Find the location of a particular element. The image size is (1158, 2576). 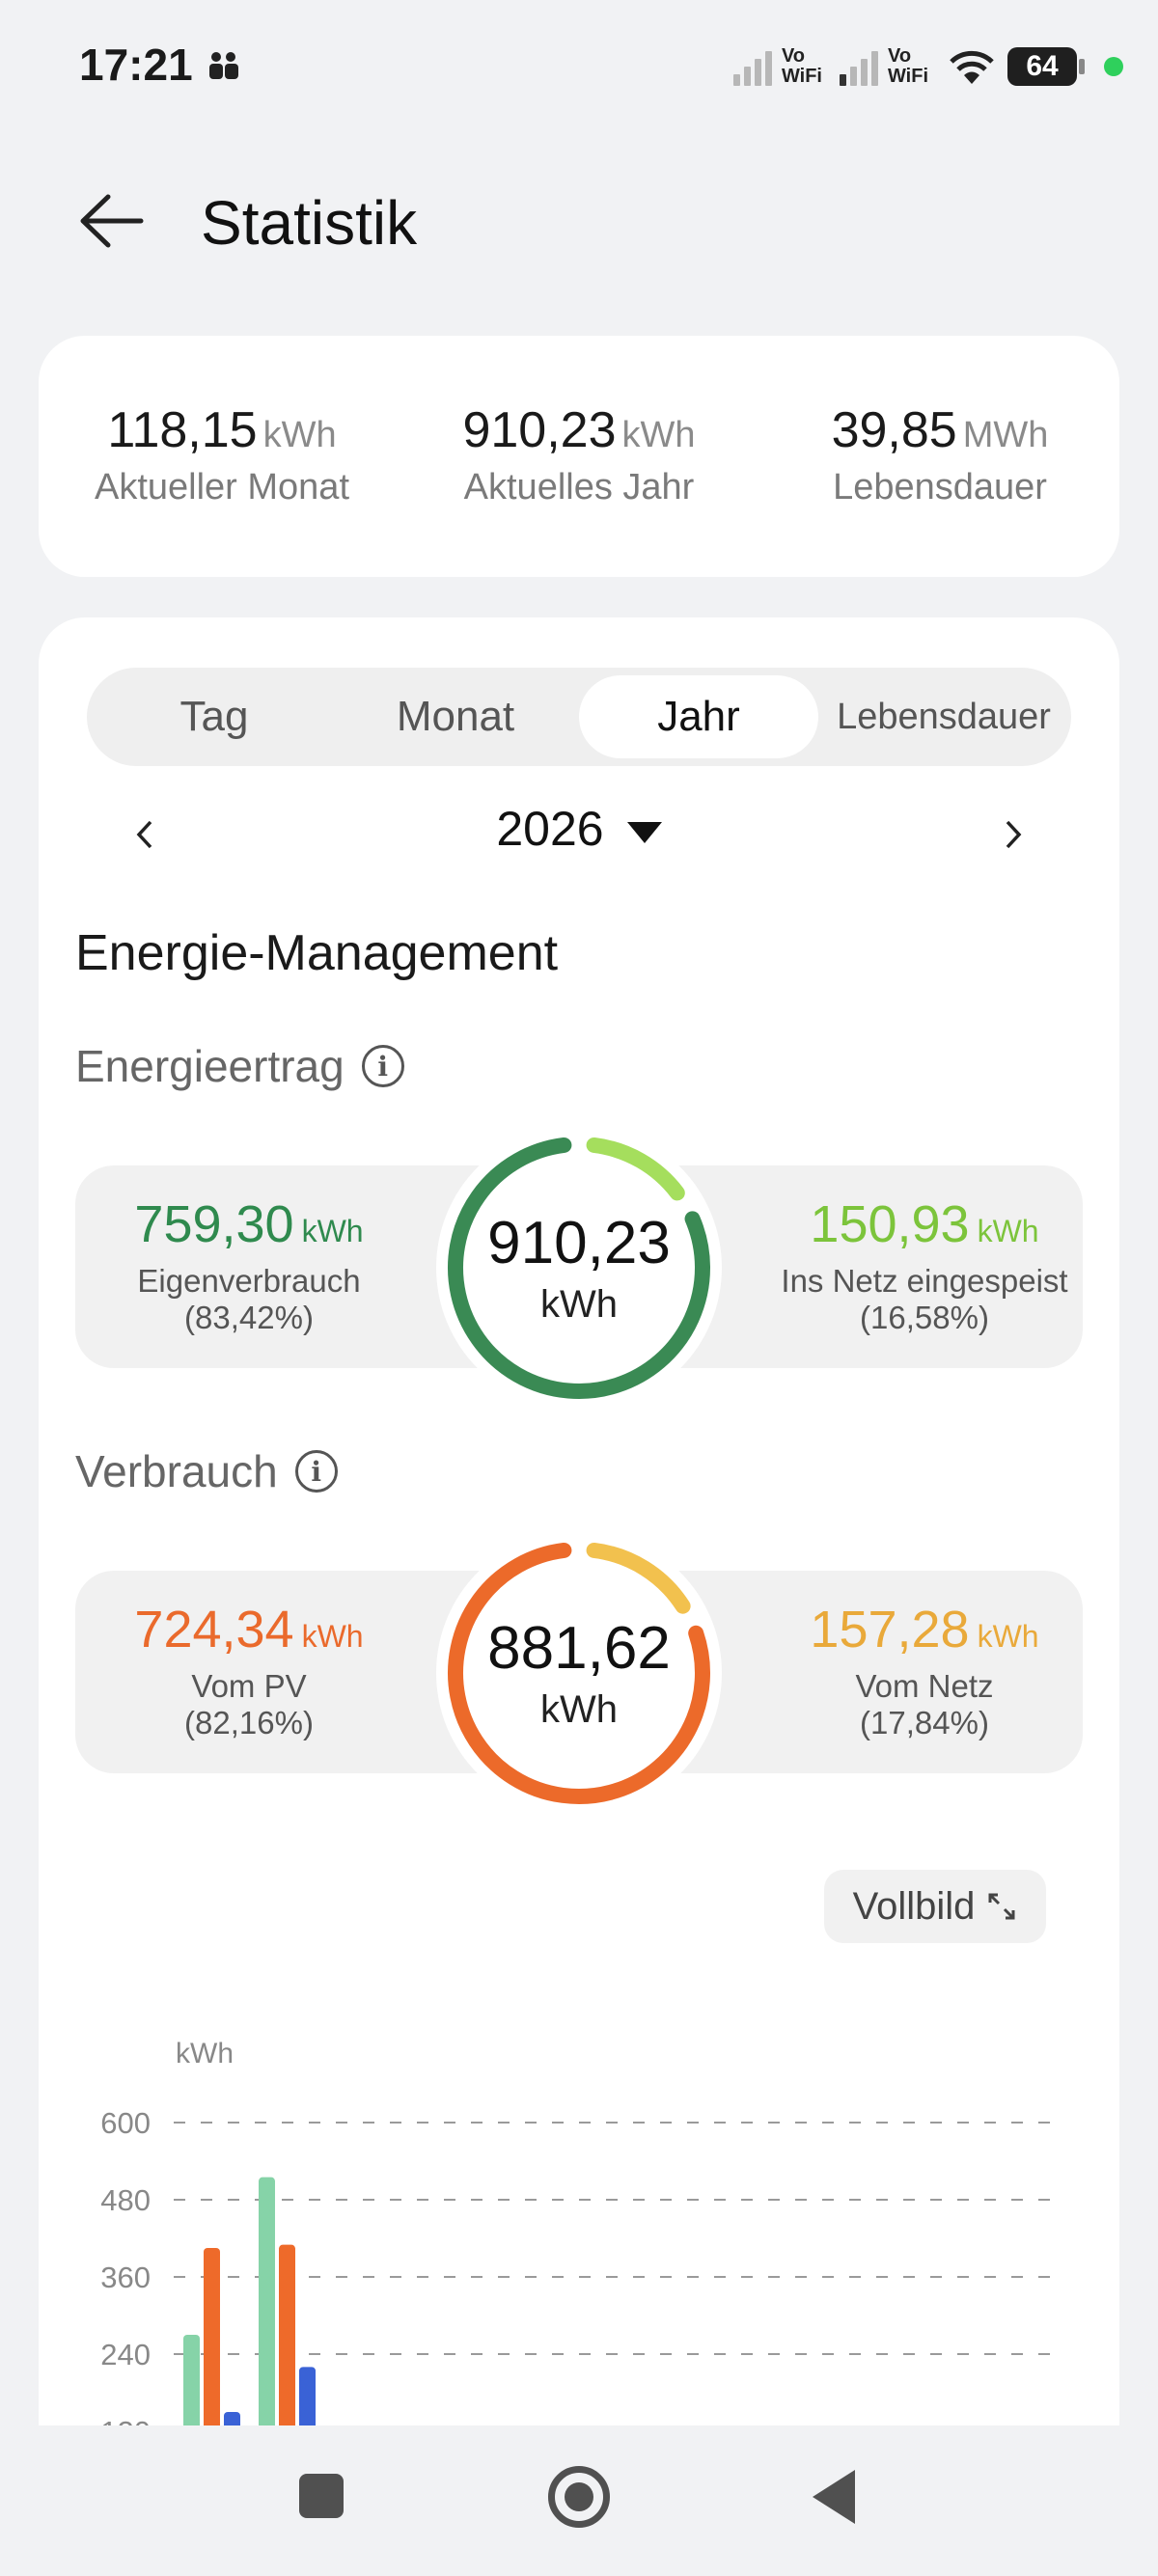

grid-feed-in: 150,93 kWh Ins Netz eingespeist (16,58%) is located at coordinates (924, 1267).